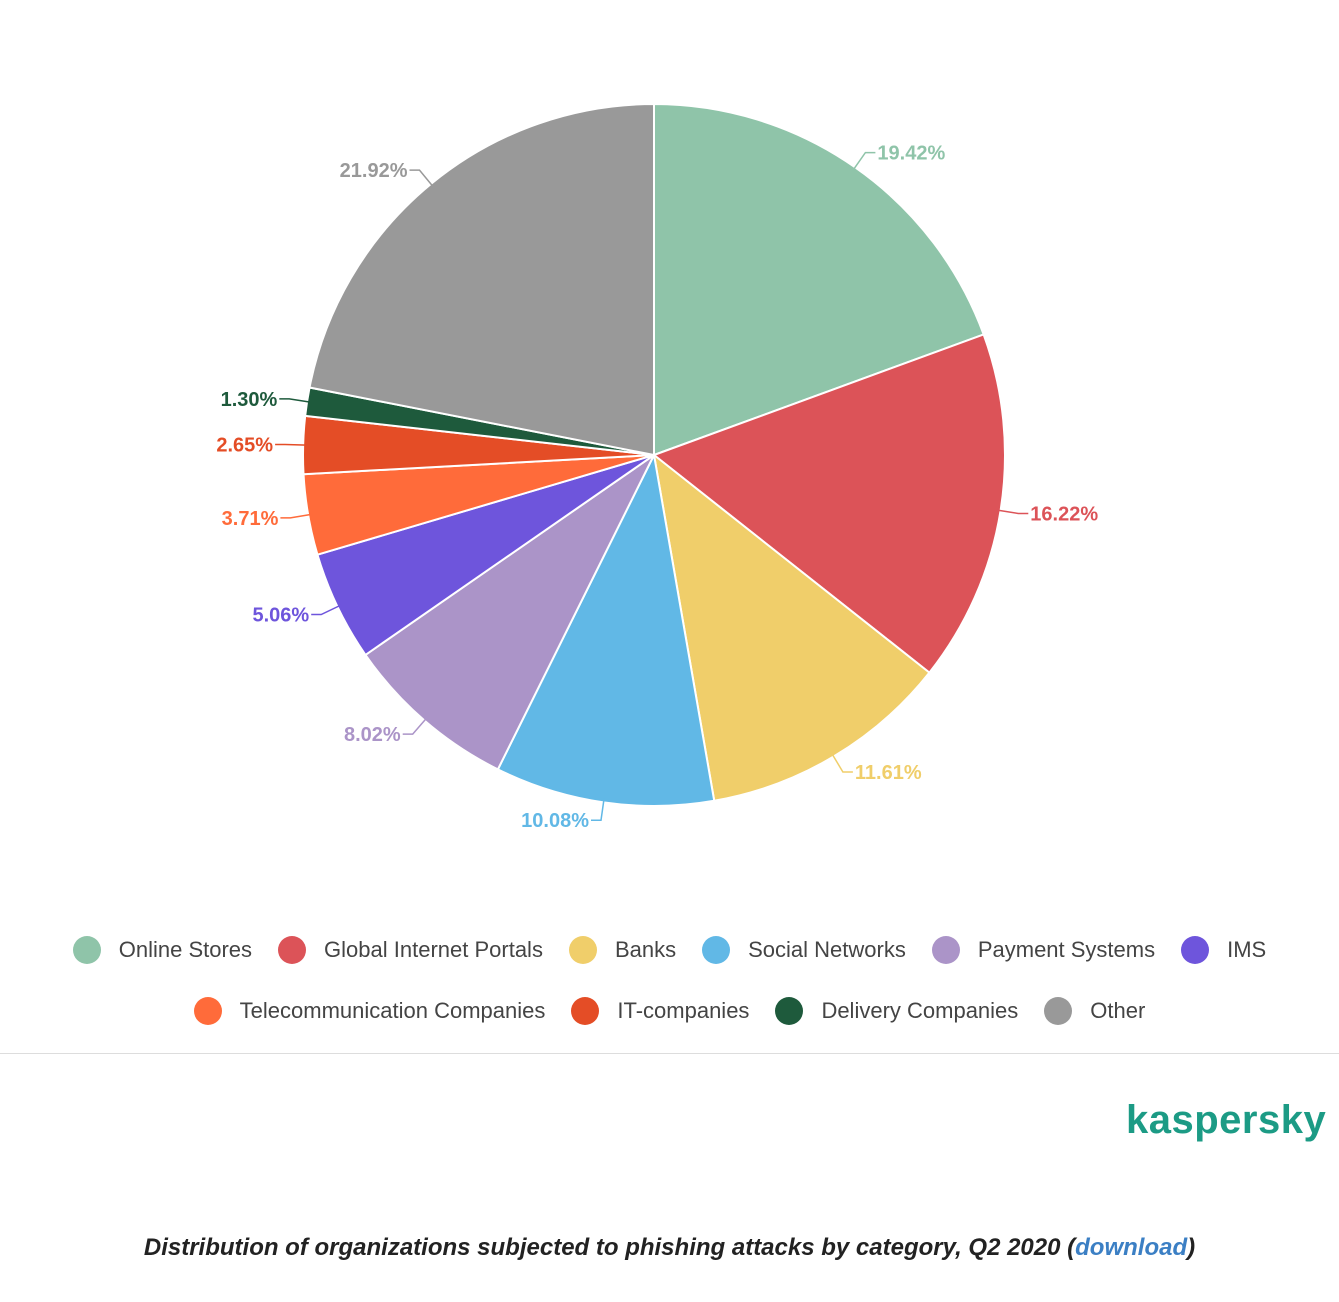  I want to click on legend-label-ims: IMS, so click(1247, 949).